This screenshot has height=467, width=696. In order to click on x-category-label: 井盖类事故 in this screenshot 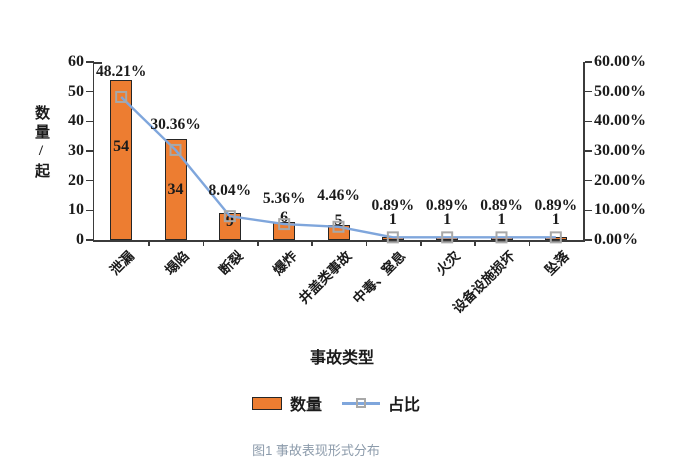, I will do `click(325, 277)`.